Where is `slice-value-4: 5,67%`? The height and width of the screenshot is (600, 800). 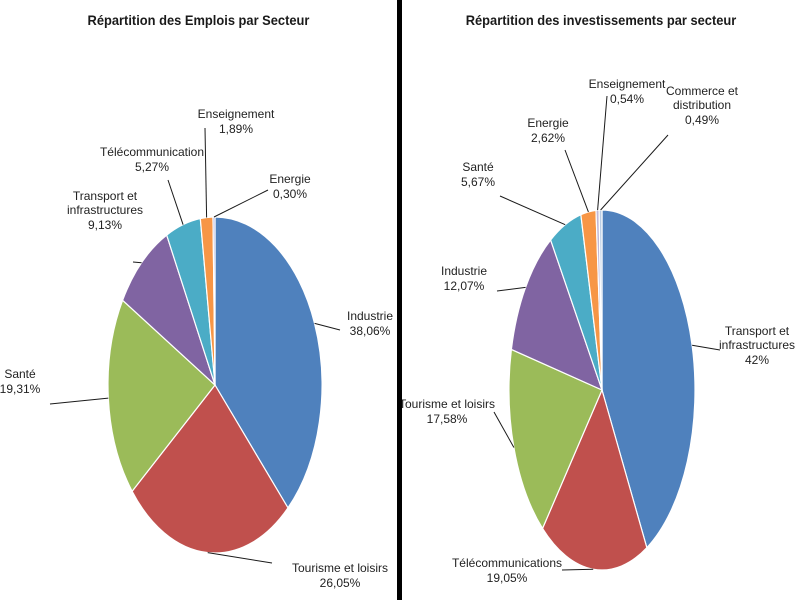 slice-value-4: 5,67% is located at coordinates (478, 182).